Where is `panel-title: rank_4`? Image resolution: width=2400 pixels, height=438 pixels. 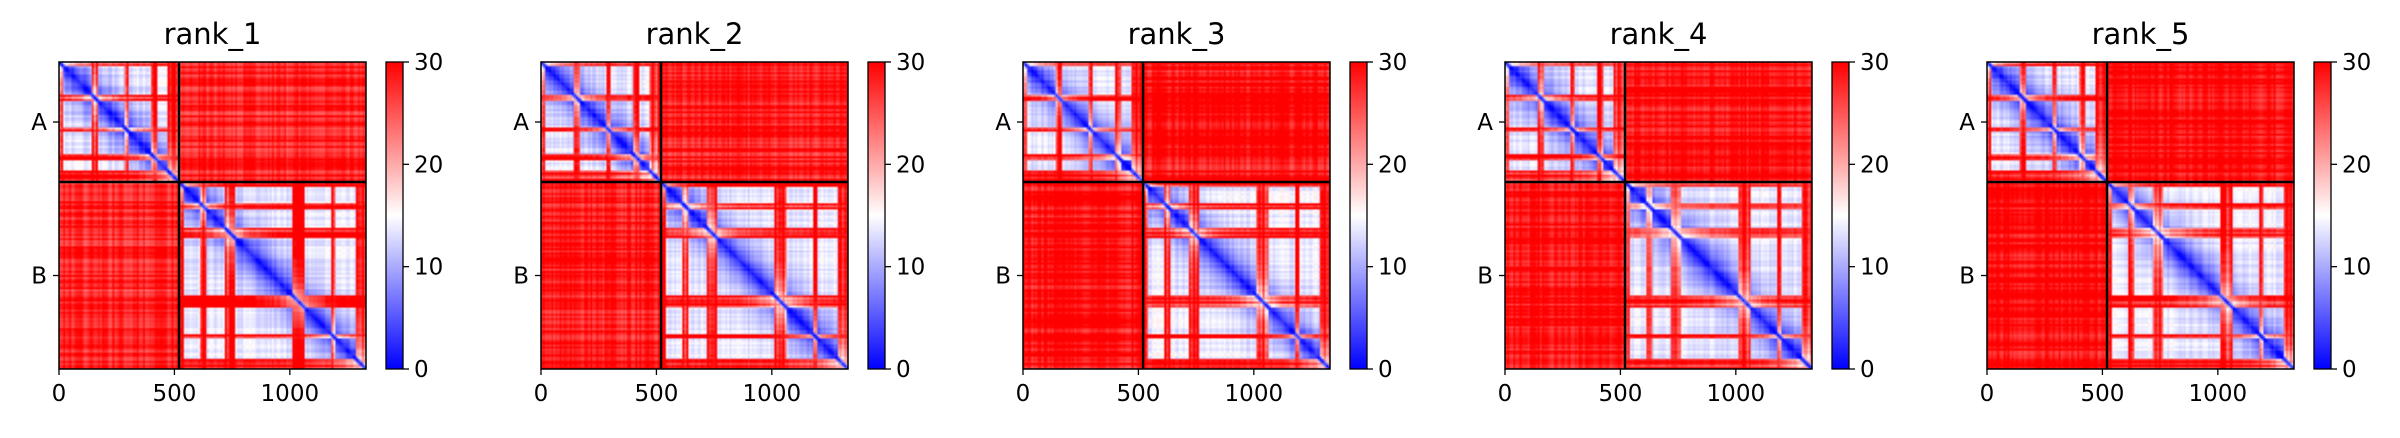
panel-title: rank_4 is located at coordinates (1659, 34).